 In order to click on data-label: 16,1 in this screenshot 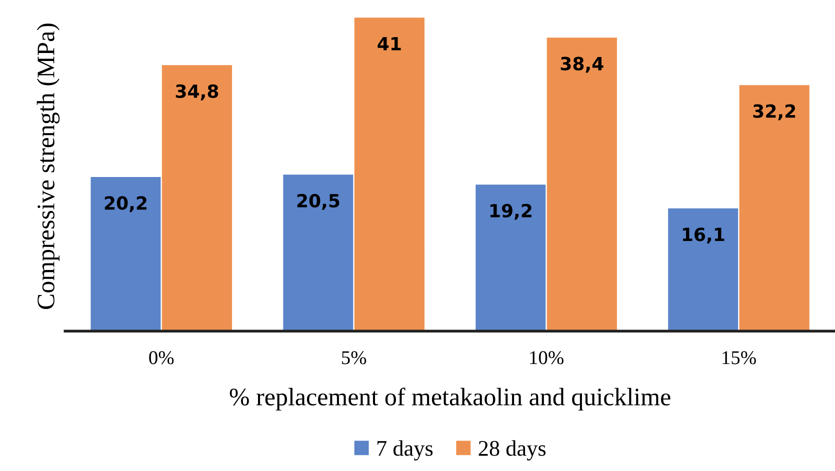, I will do `click(703, 236)`.